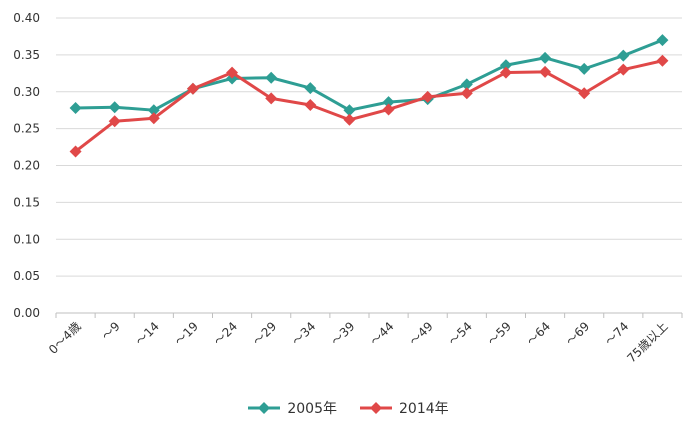 The image size is (696, 434). What do you see at coordinates (65, 338) in the screenshot?
I see `x-tick-label: 0～4歳` at bounding box center [65, 338].